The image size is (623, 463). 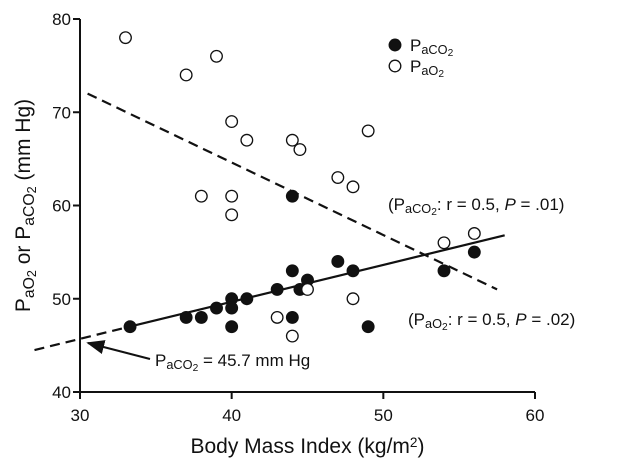 What do you see at coordinates (421, 446) in the screenshot?
I see `text-segment: )` at bounding box center [421, 446].